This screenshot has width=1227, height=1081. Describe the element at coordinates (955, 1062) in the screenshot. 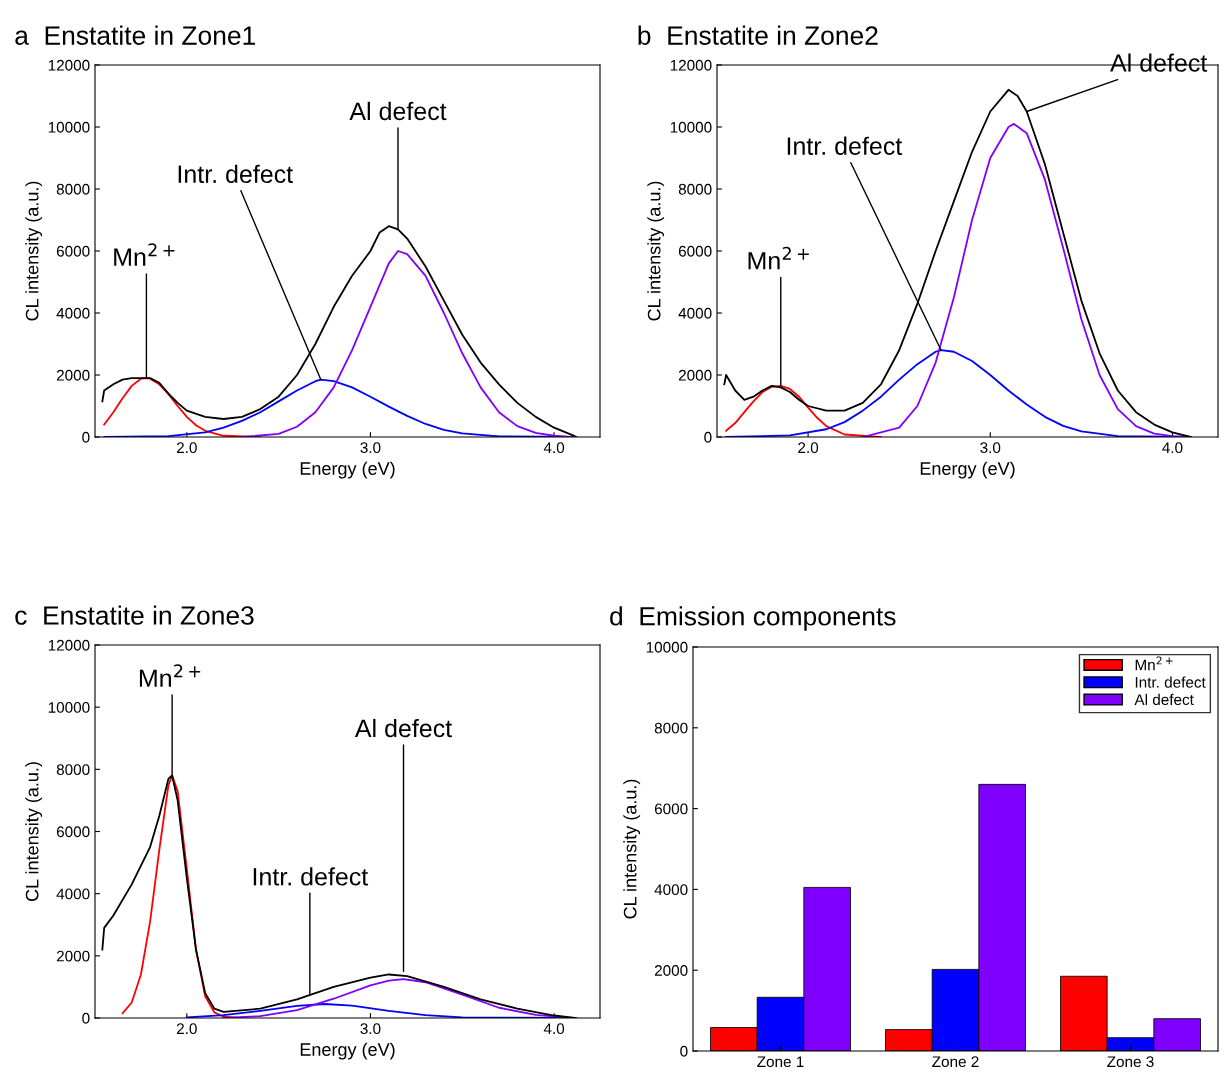

I see `x-tick-label: Zone 2` at that location.